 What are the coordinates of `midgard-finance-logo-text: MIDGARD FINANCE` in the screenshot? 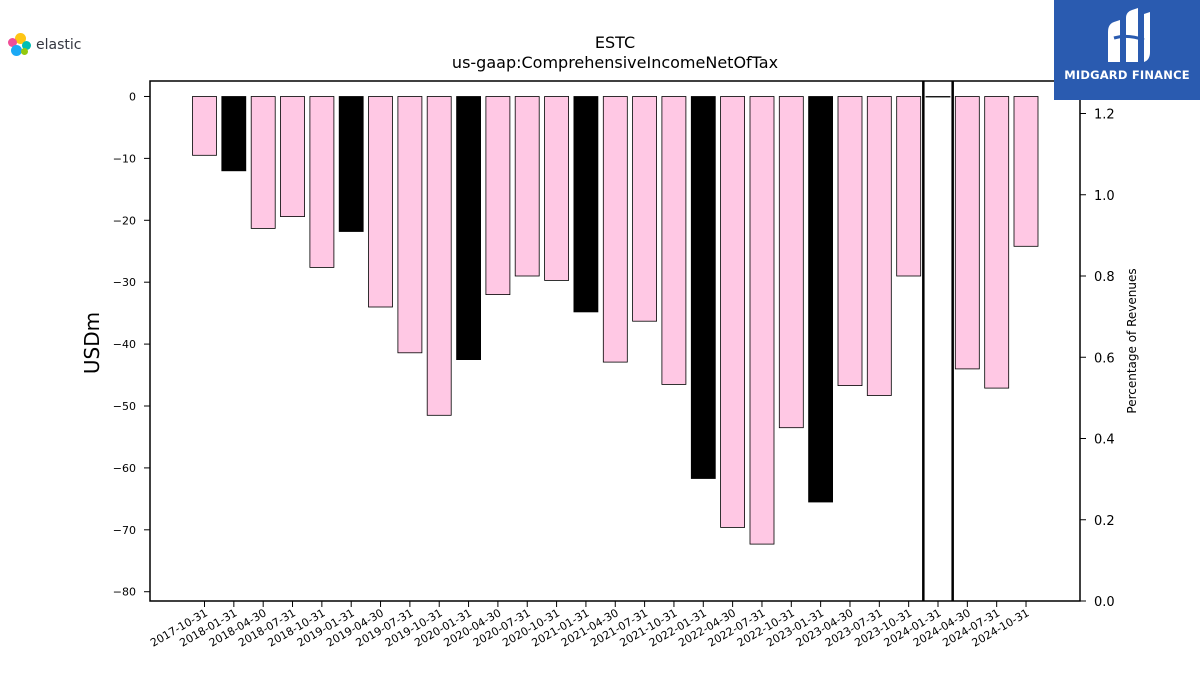 It's located at (1127, 75).